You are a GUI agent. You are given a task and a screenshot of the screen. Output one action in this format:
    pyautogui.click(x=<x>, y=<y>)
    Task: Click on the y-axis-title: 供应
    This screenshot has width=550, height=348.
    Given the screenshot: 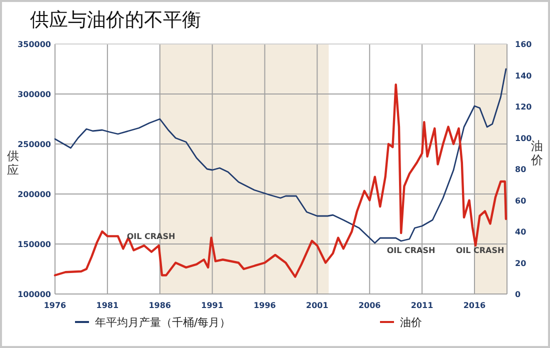 What is the action you would take?
    pyautogui.click(x=13, y=163)
    